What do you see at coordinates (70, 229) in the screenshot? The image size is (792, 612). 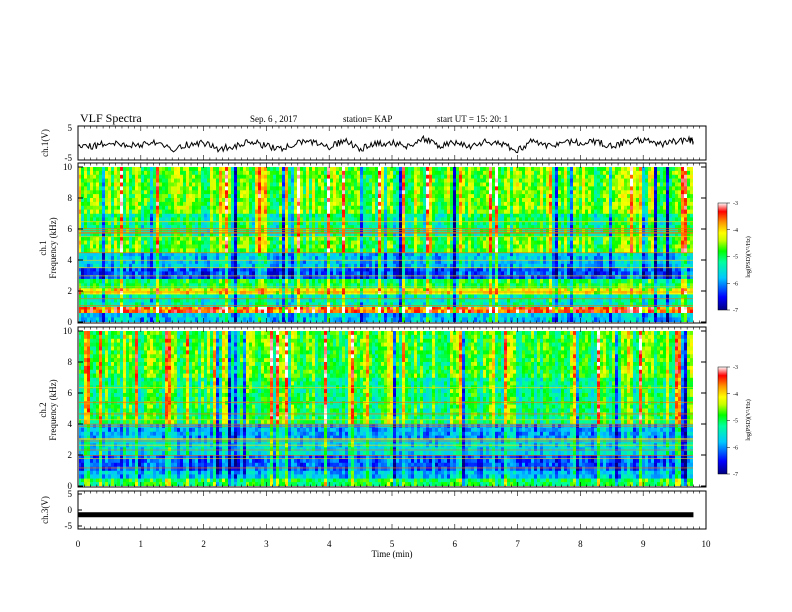 I see `ch1-freq-ytick-label: 6` at bounding box center [70, 229].